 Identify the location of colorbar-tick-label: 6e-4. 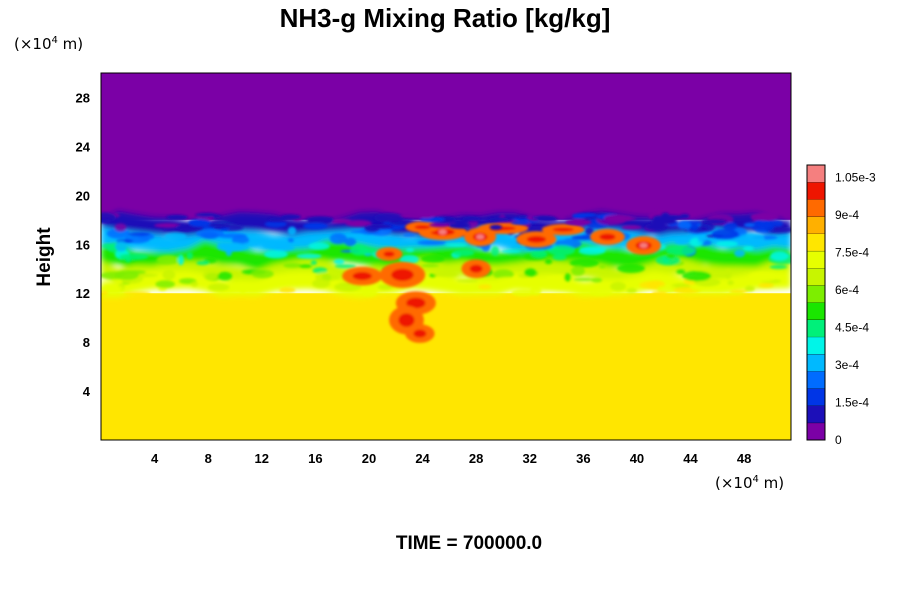
(847, 290).